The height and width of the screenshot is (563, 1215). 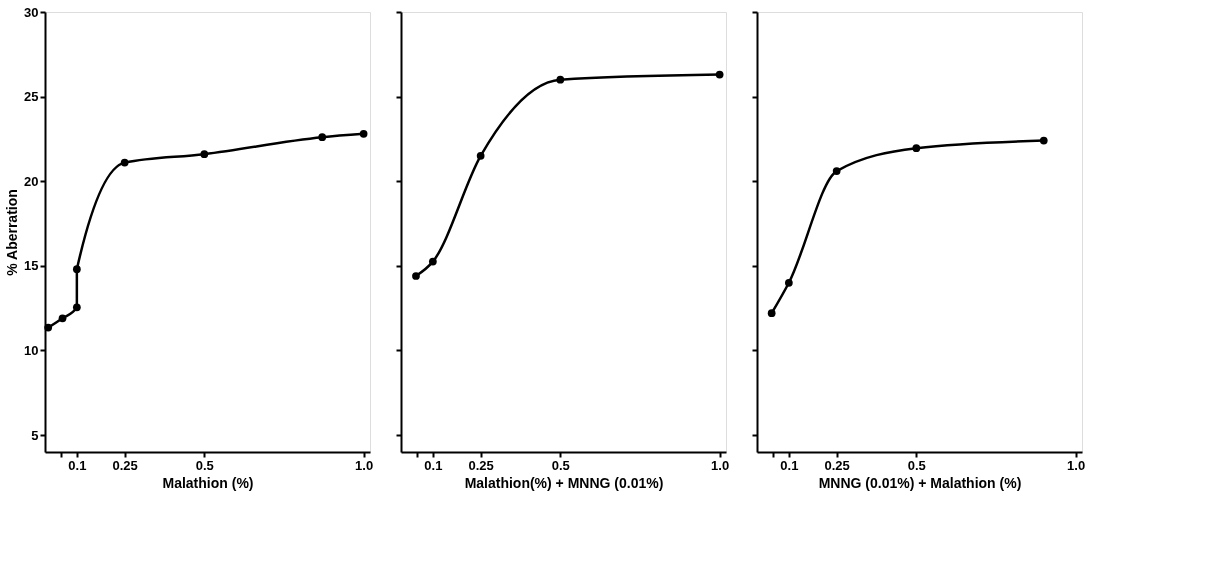 What do you see at coordinates (31, 181) in the screenshot?
I see `y-tick-label: 20` at bounding box center [31, 181].